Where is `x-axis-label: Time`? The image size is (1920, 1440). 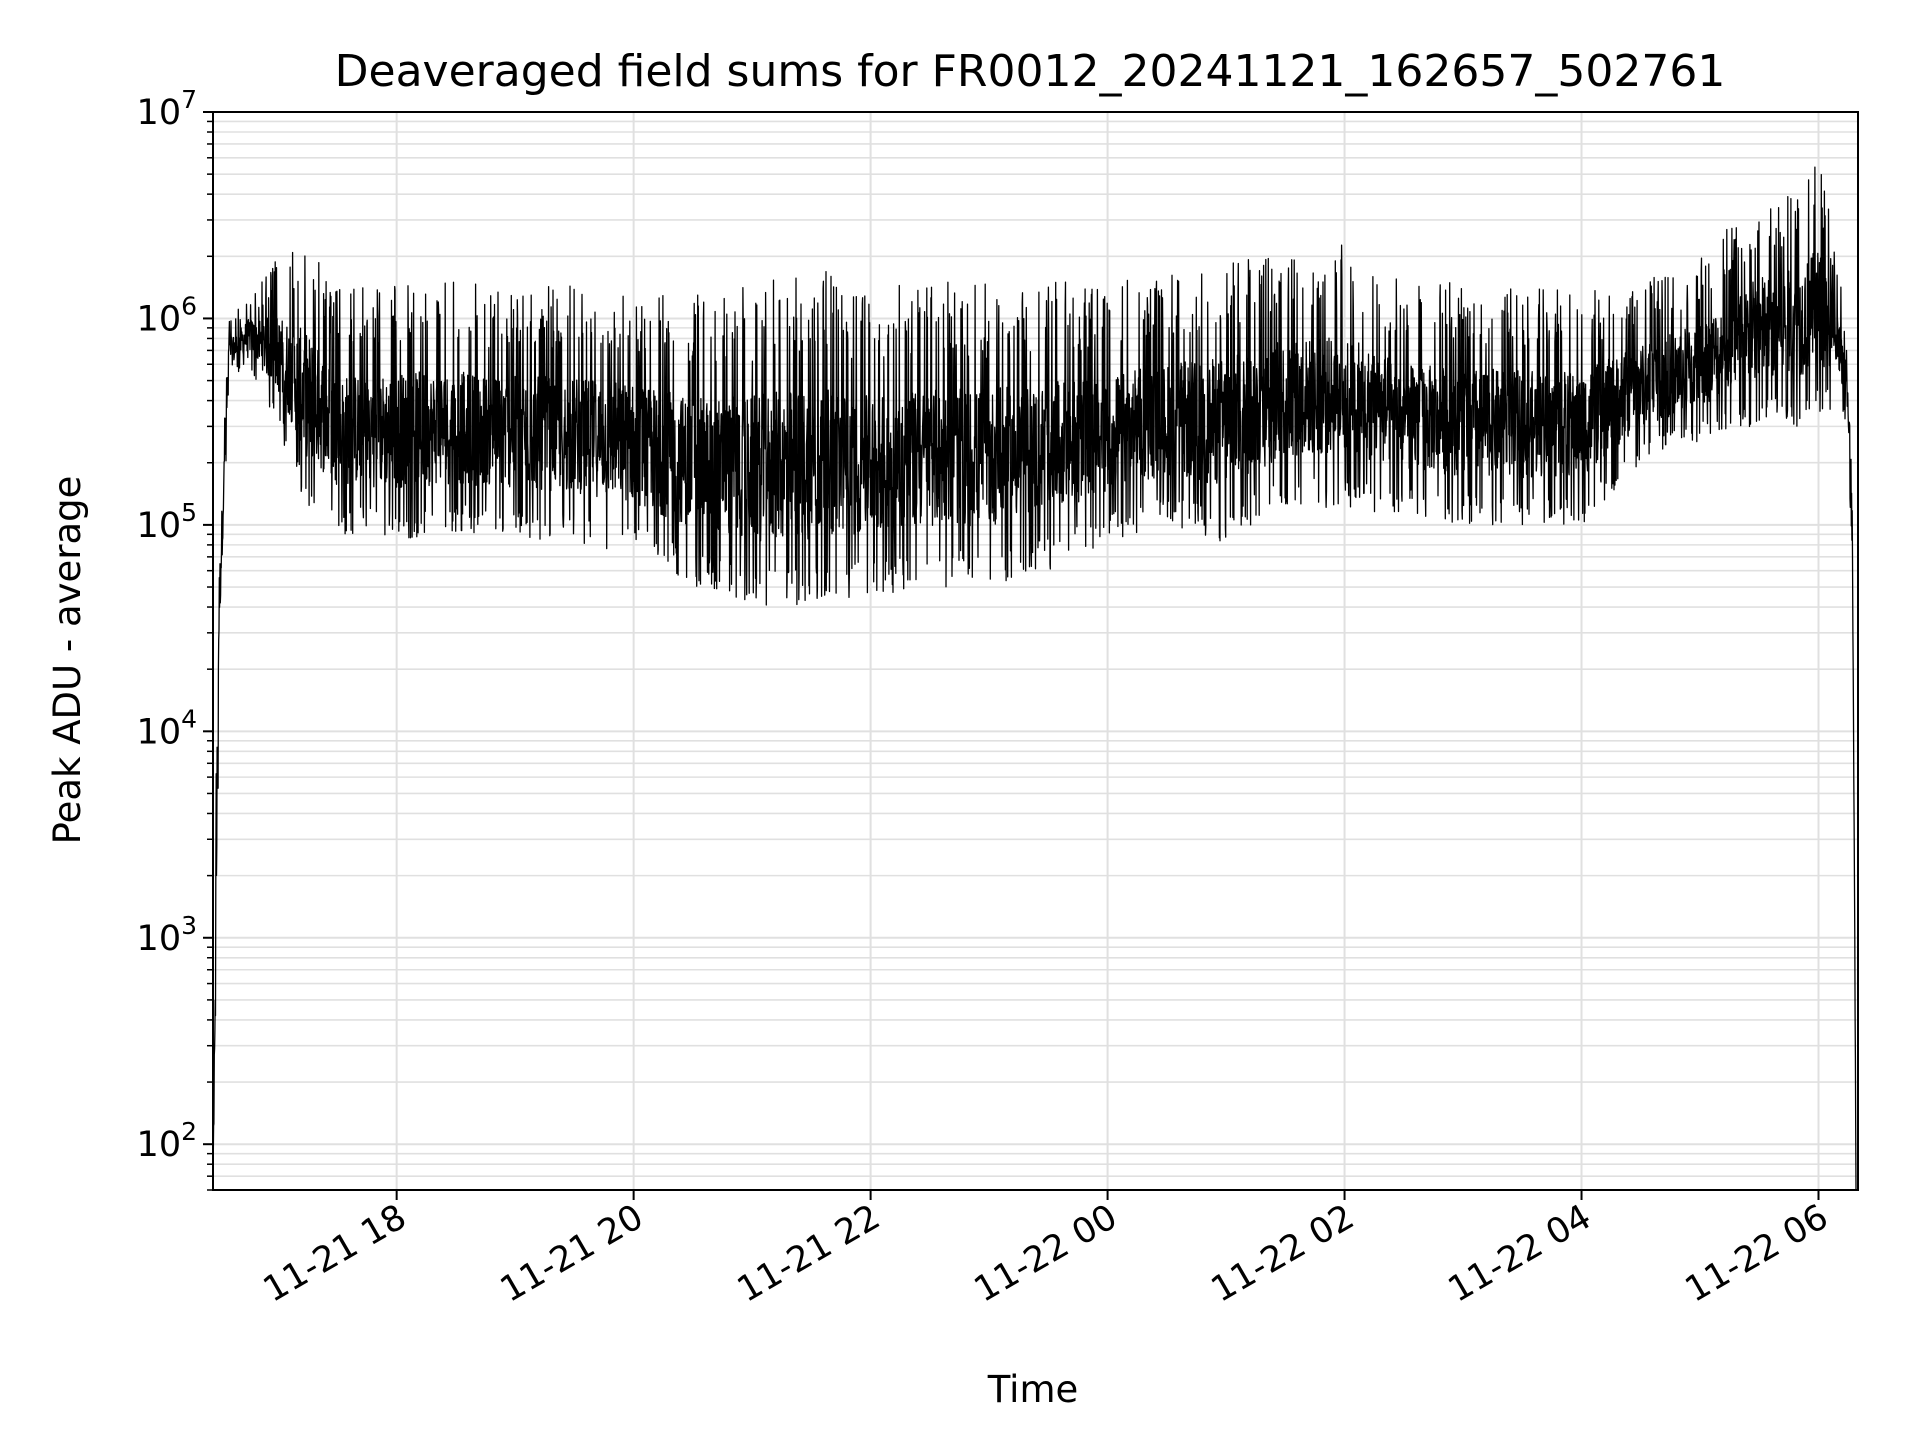 x-axis-label: Time is located at coordinates (1033, 1389).